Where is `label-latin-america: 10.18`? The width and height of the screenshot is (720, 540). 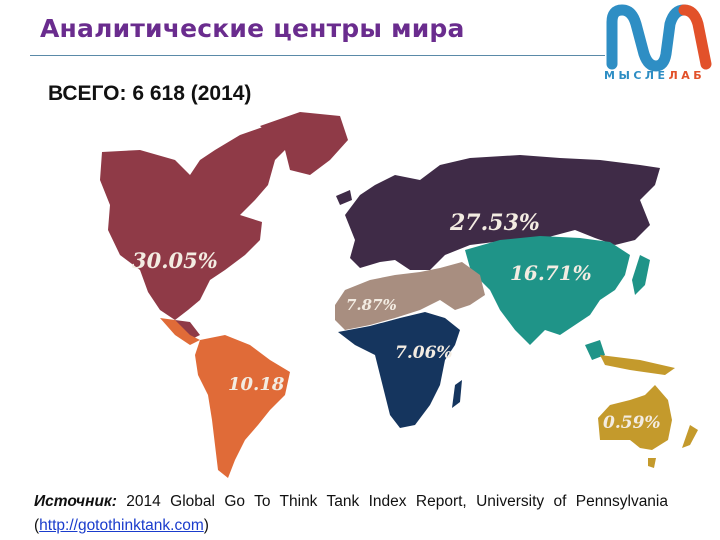 label-latin-america: 10.18 is located at coordinates (256, 384).